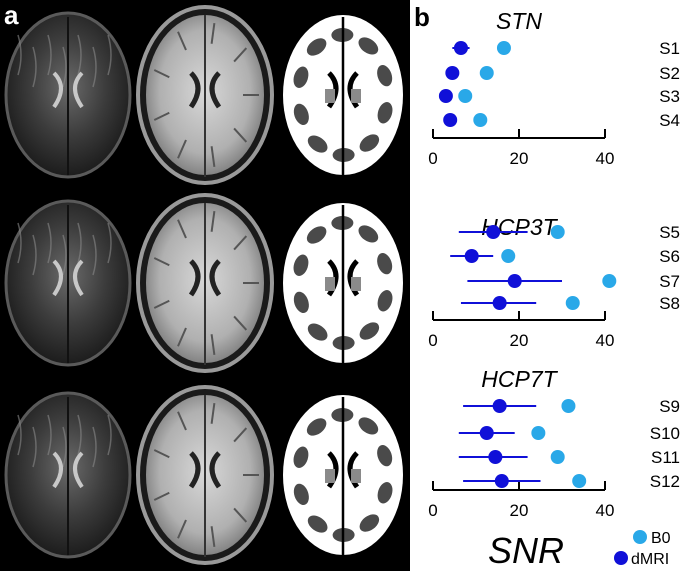 This screenshot has height=571, width=685. I want to click on subject-label: S12, so click(665, 481).